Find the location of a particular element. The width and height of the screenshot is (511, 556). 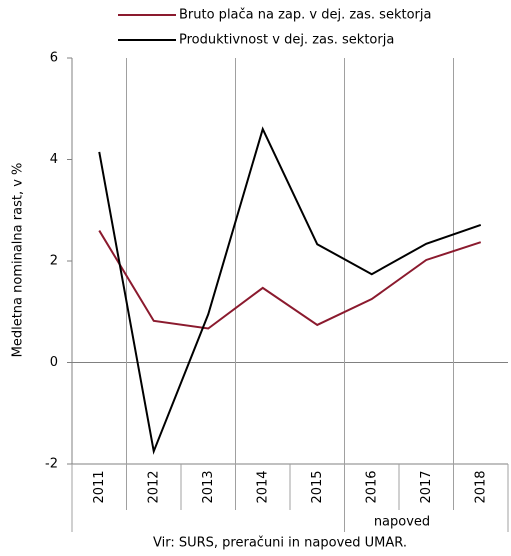

legend-label: Bruto plača na zap. v dej. zas. sektorja is located at coordinates (305, 15).